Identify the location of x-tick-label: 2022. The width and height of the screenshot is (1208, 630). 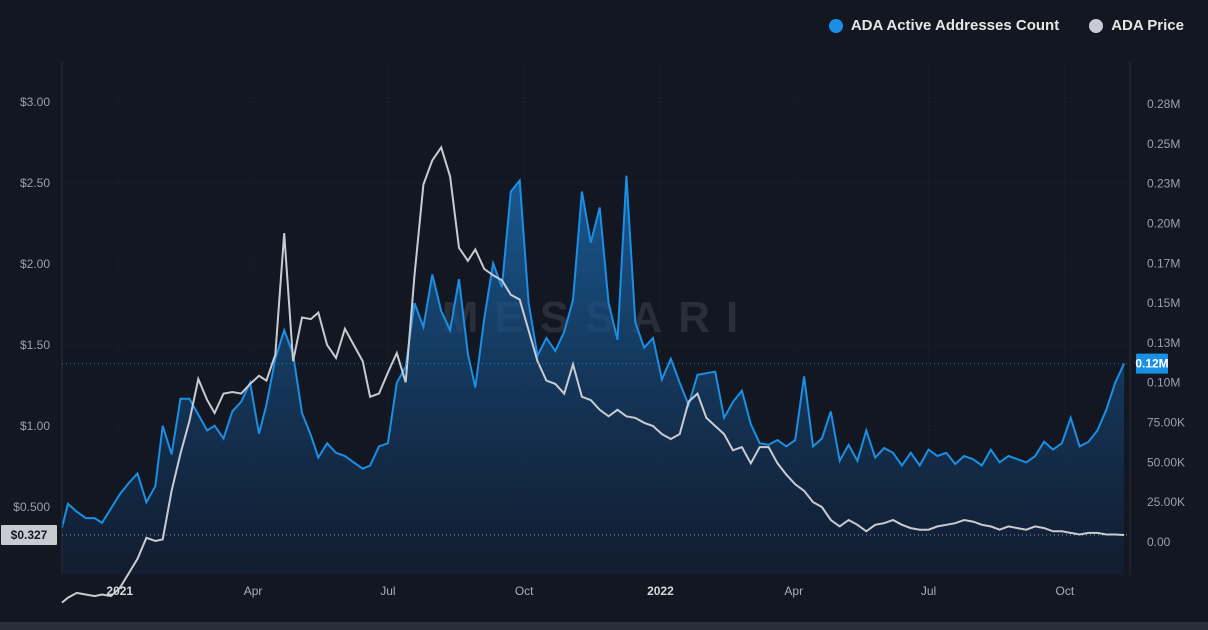
(660, 591).